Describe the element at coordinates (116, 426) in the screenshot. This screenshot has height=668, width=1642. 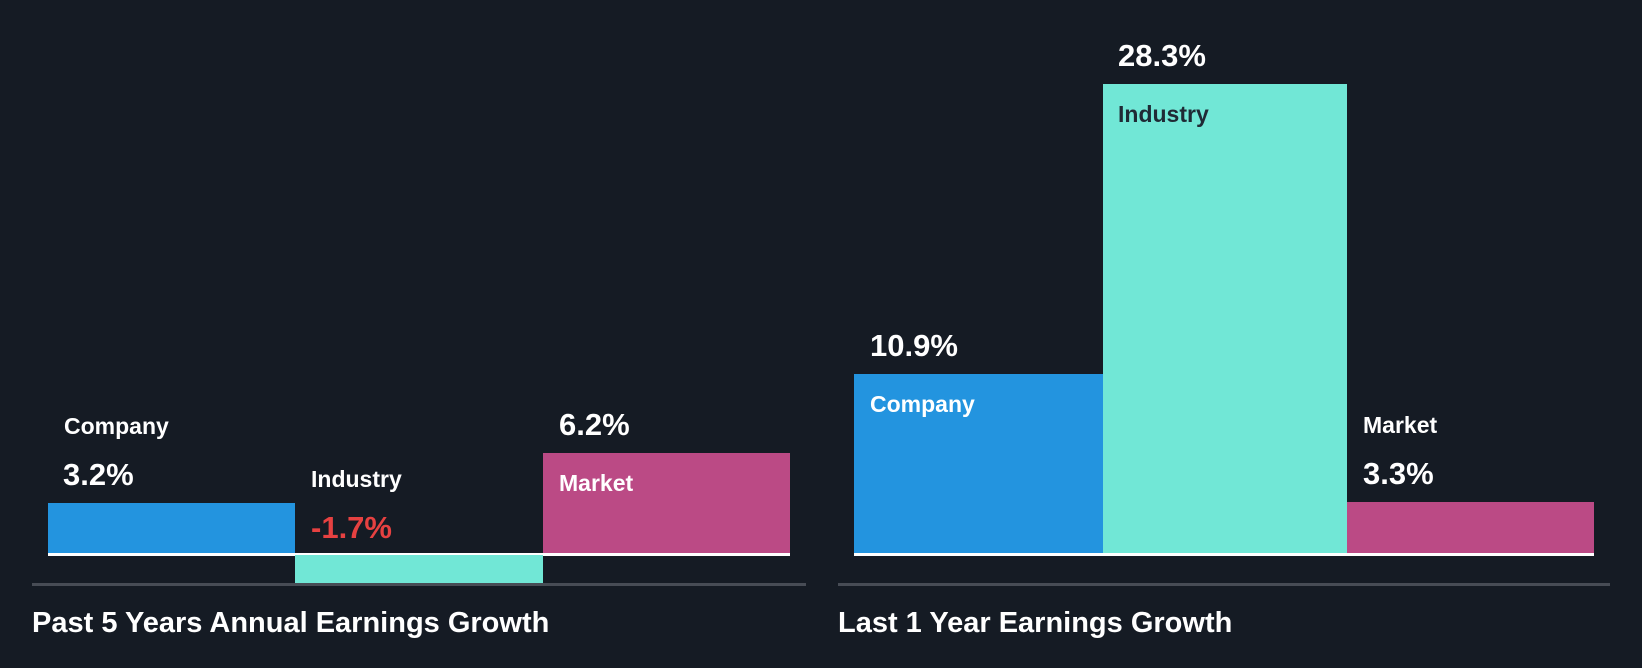
I see `label-company-5y: Company` at that location.